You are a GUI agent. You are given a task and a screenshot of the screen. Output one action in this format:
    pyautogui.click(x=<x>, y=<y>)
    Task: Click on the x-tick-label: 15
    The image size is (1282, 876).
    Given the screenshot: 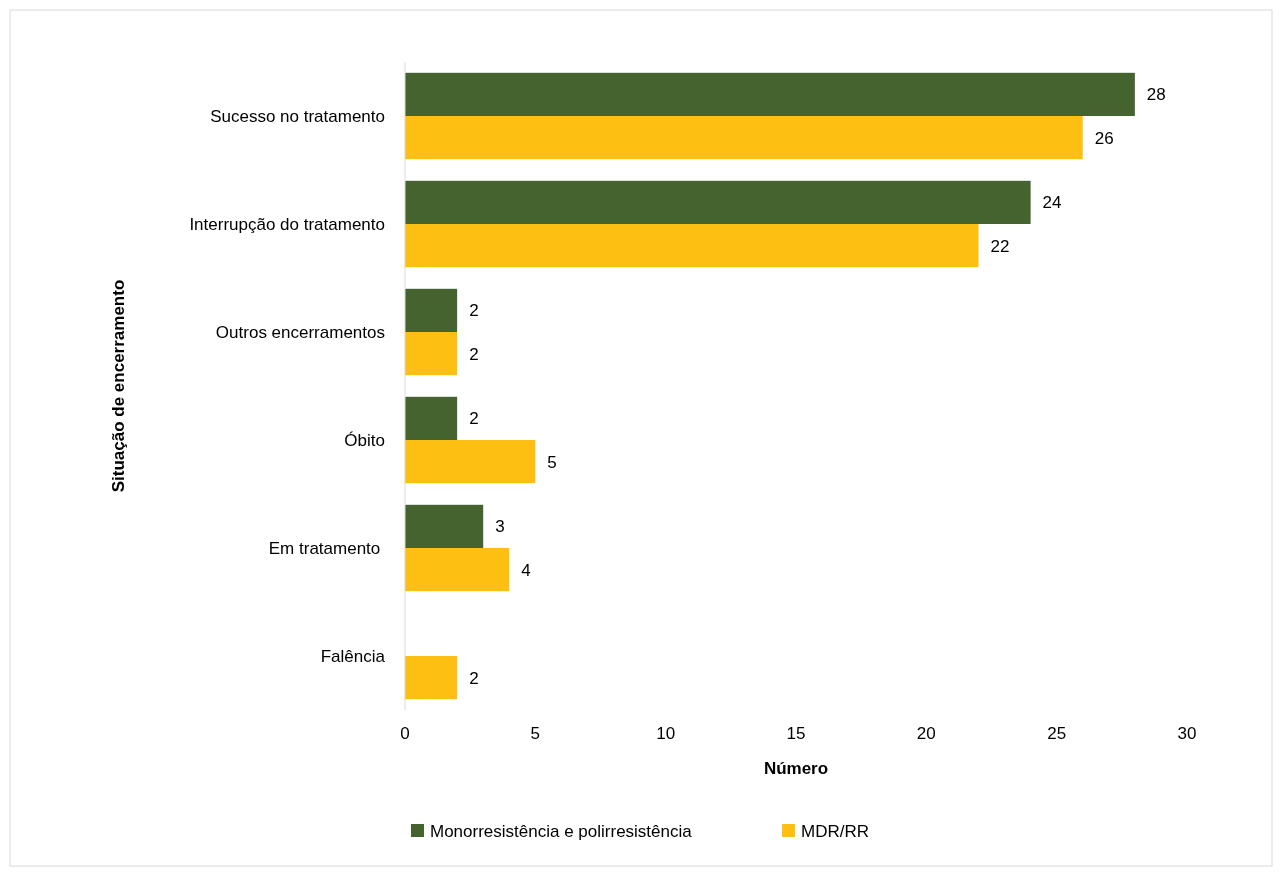 What is the action you would take?
    pyautogui.click(x=796, y=733)
    